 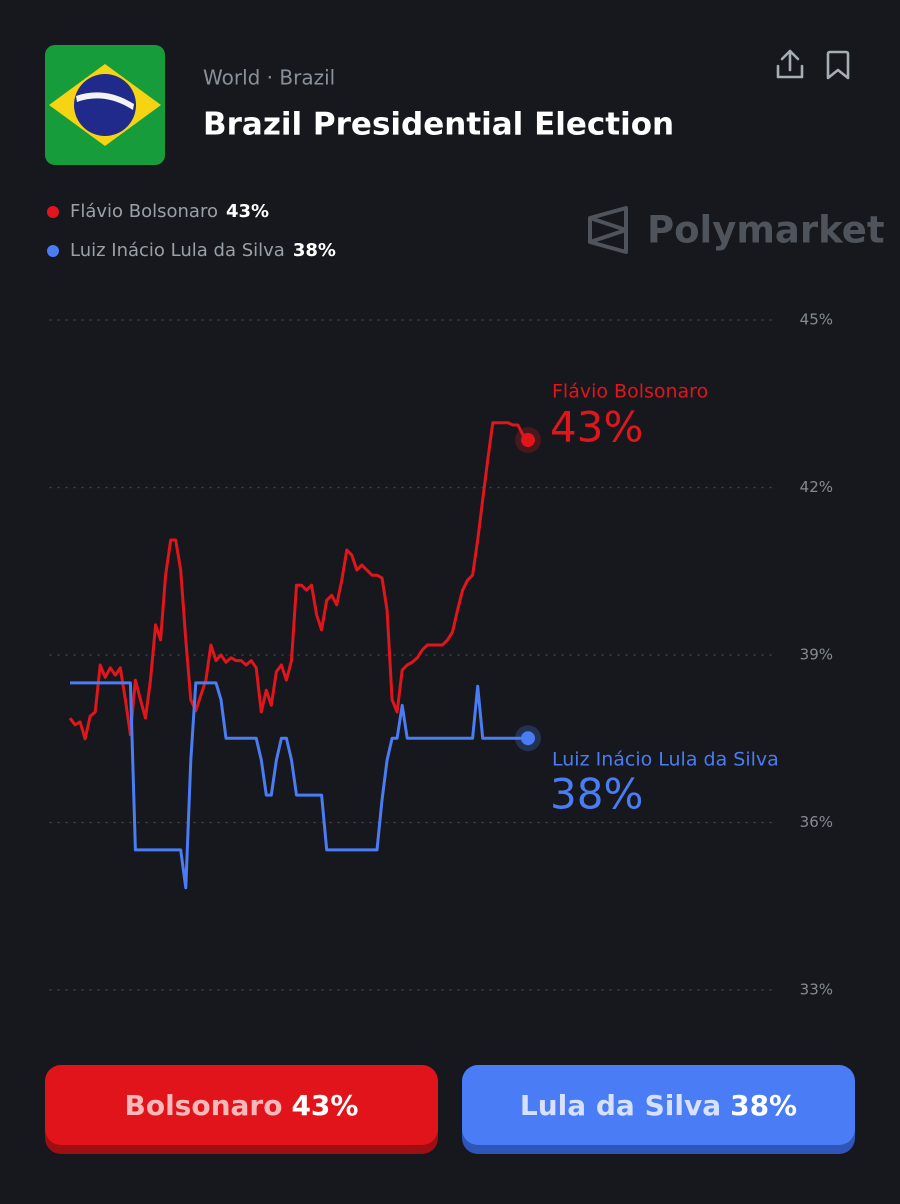 I want to click on legend-entry: Luiz Inácio Lula da Silva 38%, so click(x=203, y=250).